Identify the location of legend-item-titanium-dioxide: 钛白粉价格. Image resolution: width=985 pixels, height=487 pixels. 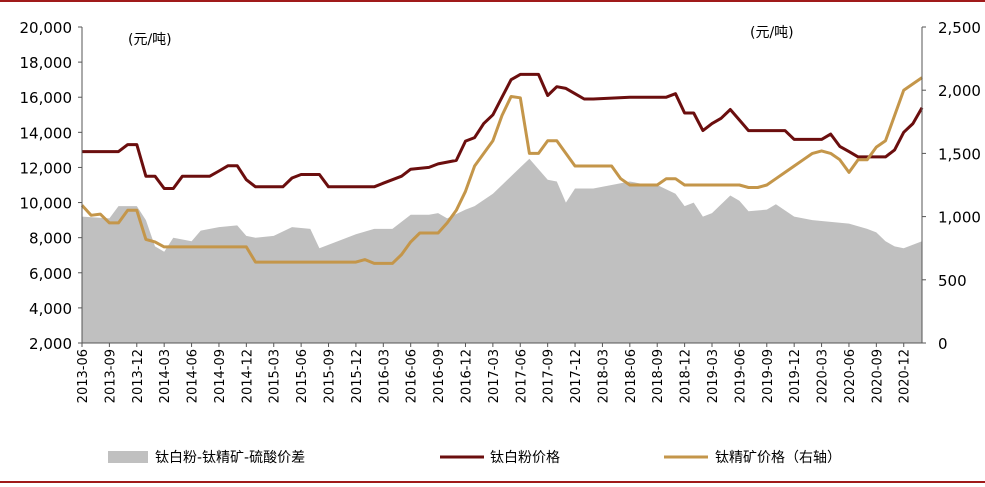
(525, 458).